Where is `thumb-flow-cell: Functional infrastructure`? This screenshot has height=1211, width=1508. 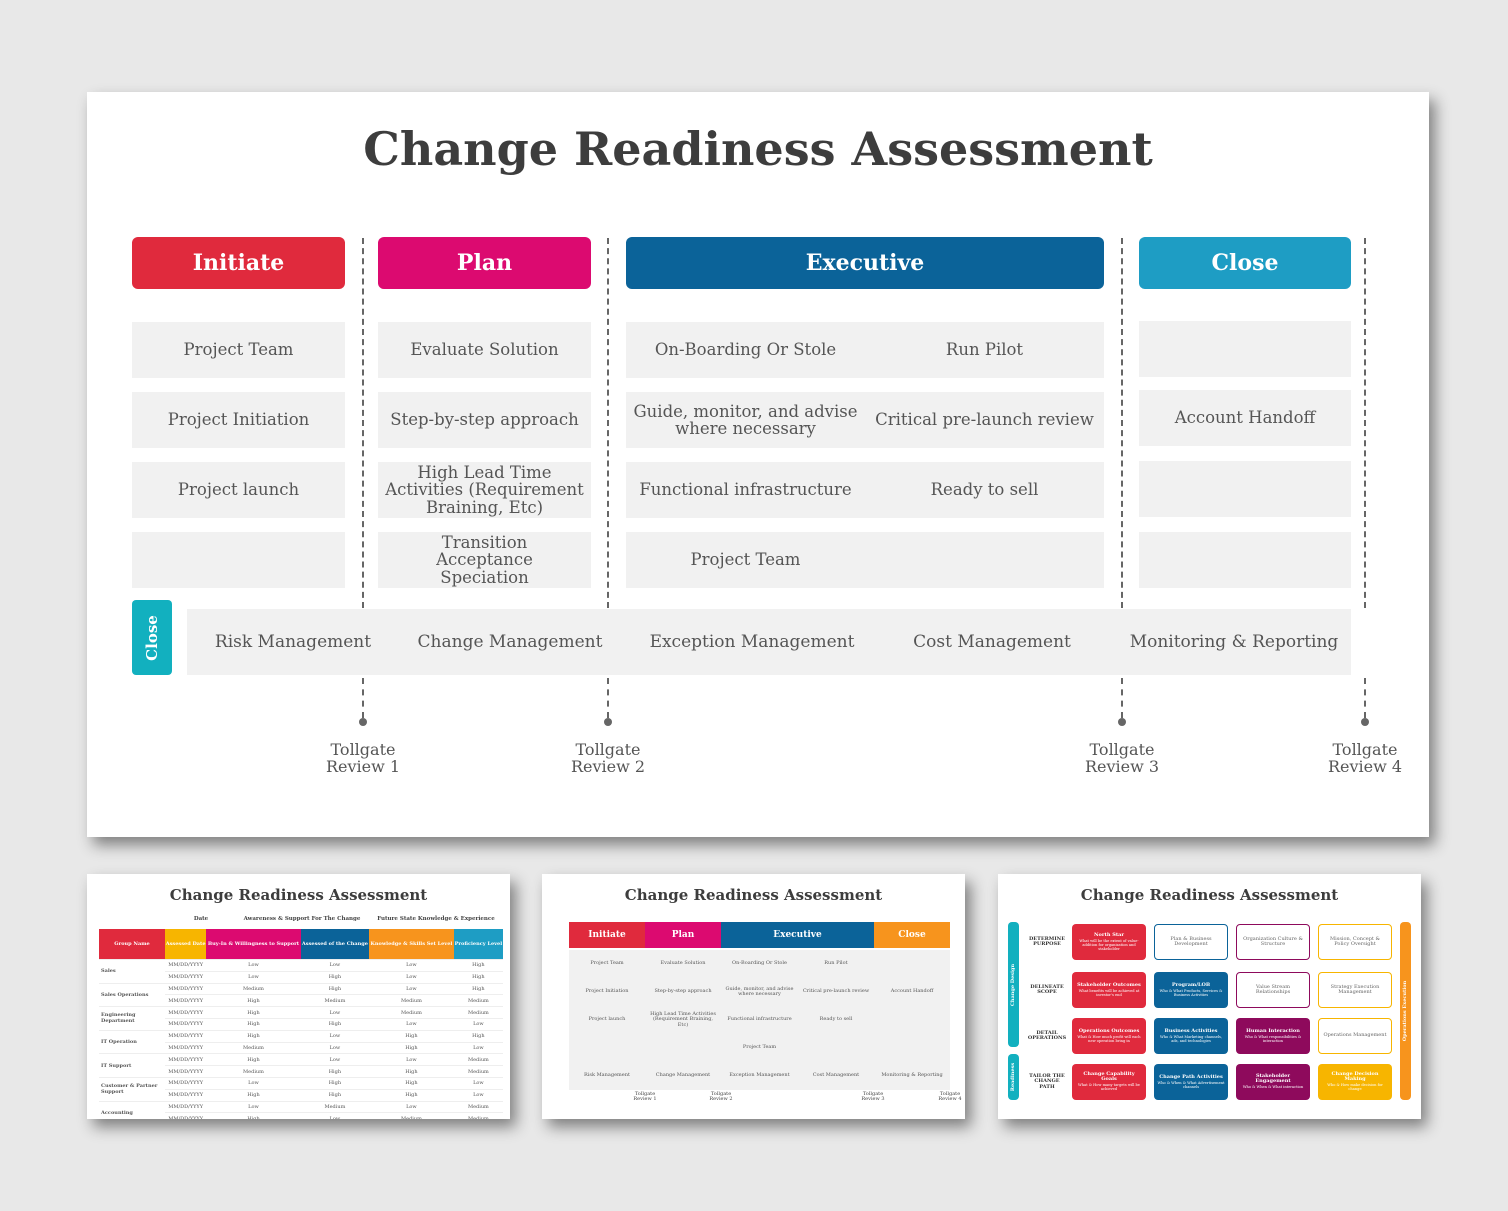 thumb-flow-cell: Functional infrastructure is located at coordinates (759, 1019).